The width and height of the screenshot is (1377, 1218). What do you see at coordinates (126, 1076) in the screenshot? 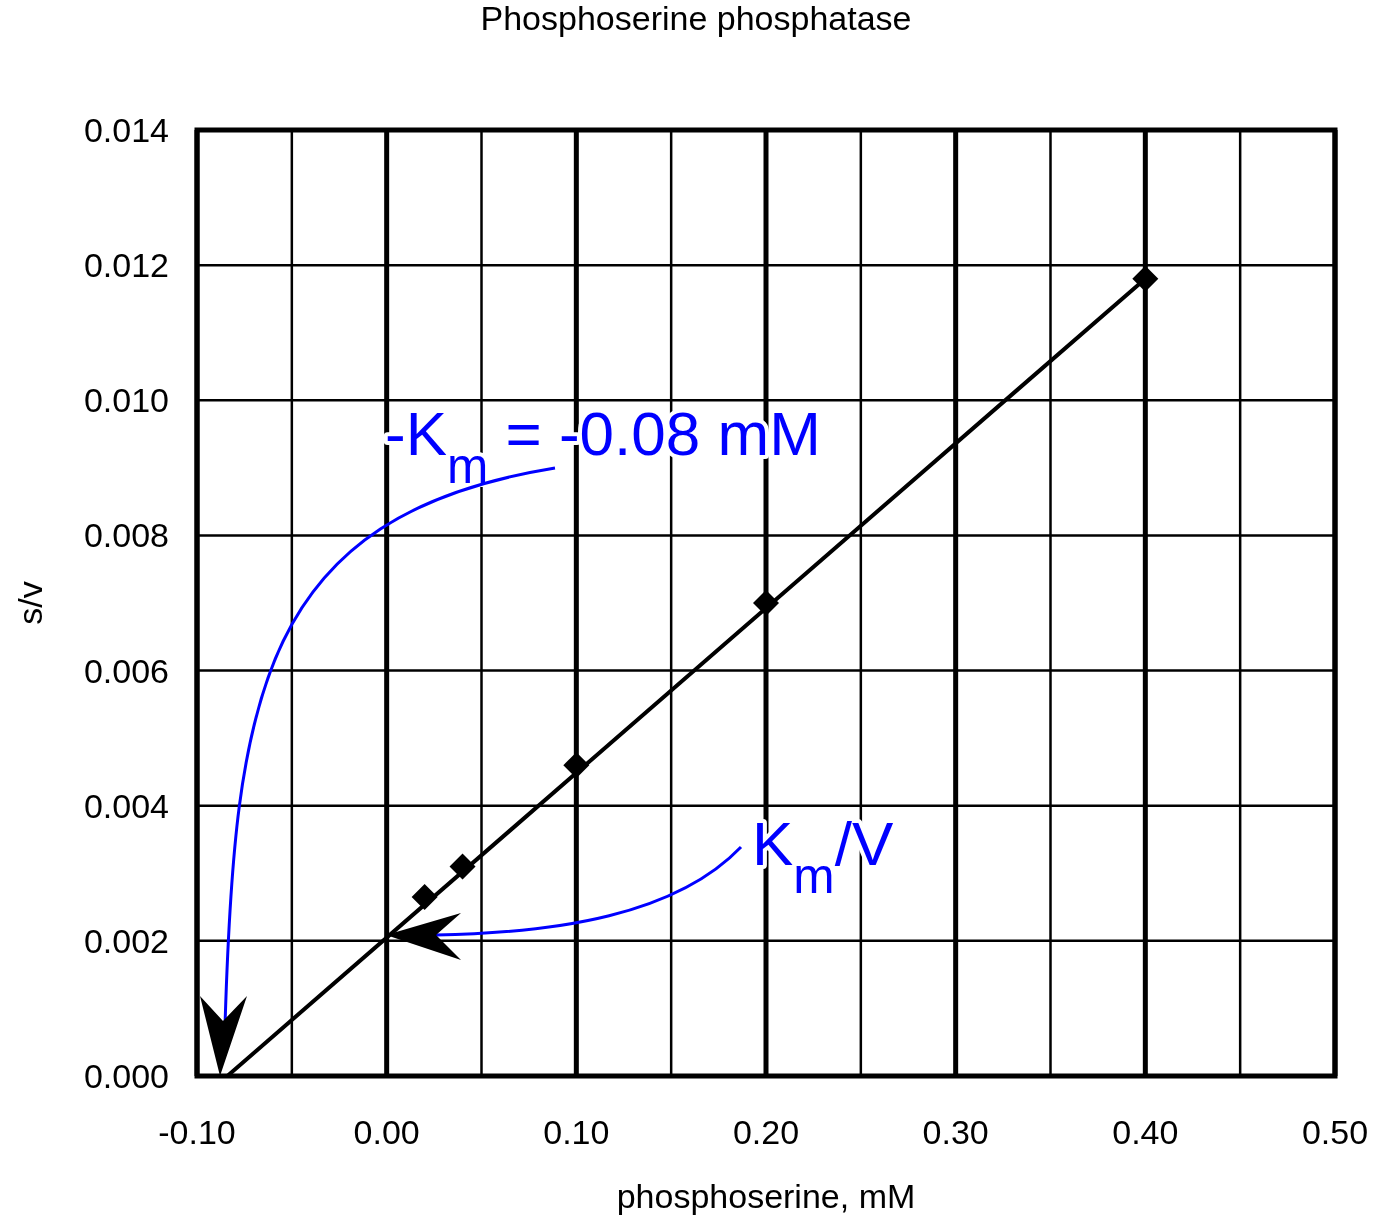
I see `y-tick-label: 0.000` at bounding box center [126, 1076].